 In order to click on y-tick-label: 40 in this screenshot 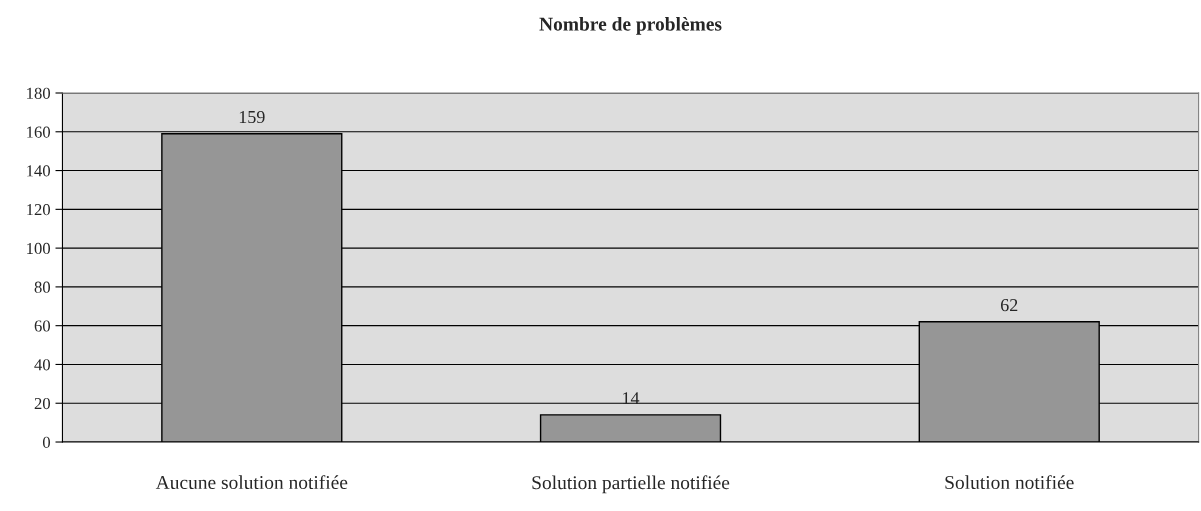, I will do `click(42, 365)`.